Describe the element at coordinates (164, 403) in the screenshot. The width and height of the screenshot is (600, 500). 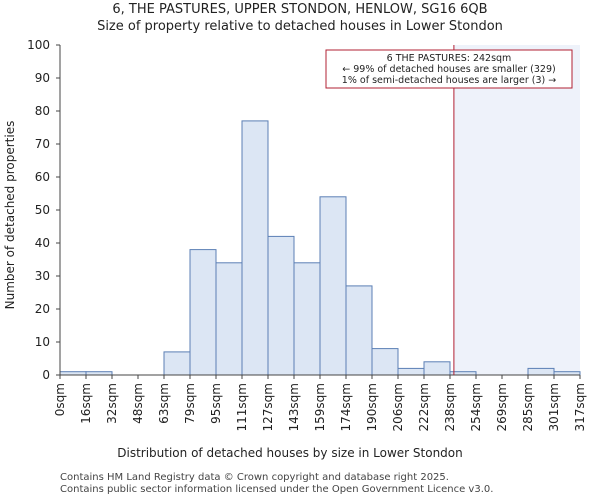
I see `x-tick-label: 63sqm` at that location.